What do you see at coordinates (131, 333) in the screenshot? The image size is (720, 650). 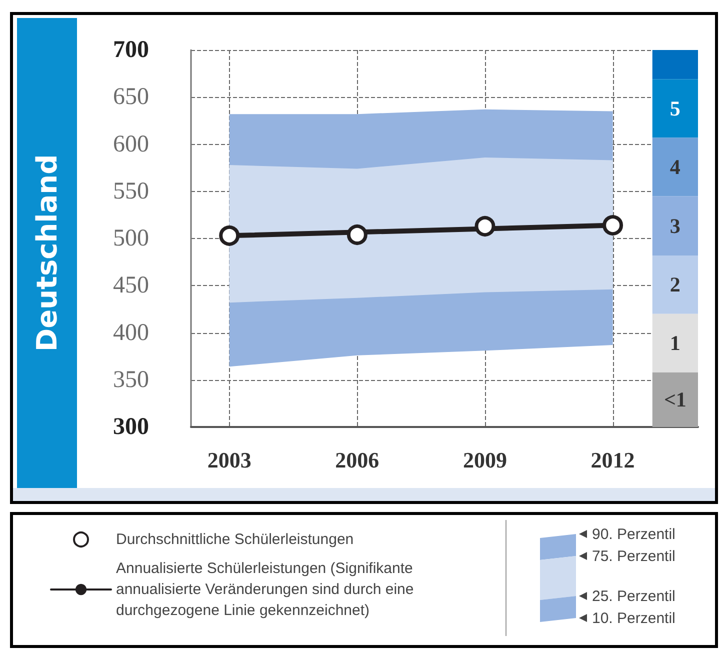 I see `y-tick-label: 400` at bounding box center [131, 333].